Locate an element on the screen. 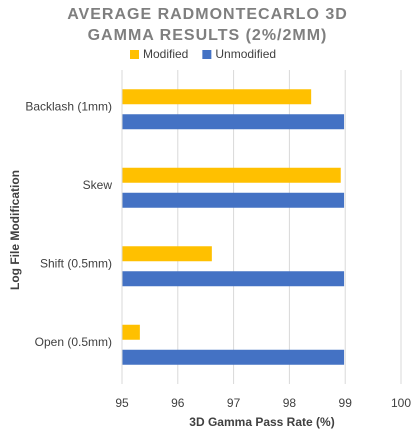 The width and height of the screenshot is (415, 433). x-tick-label: 98 is located at coordinates (290, 403).